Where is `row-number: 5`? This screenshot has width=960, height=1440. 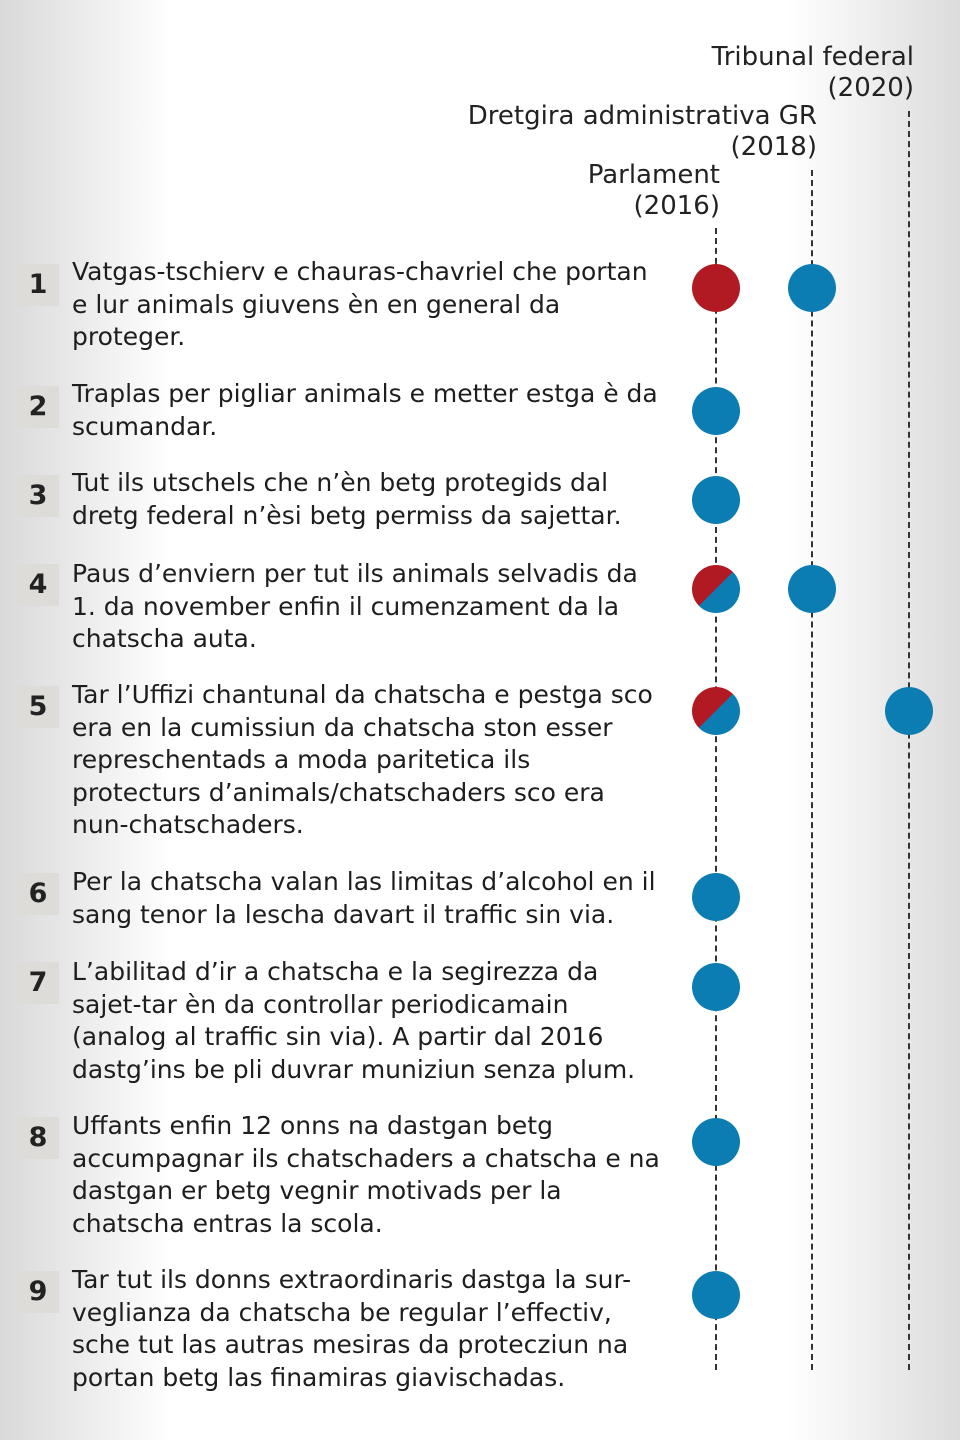
row-number: 5 is located at coordinates (38, 707).